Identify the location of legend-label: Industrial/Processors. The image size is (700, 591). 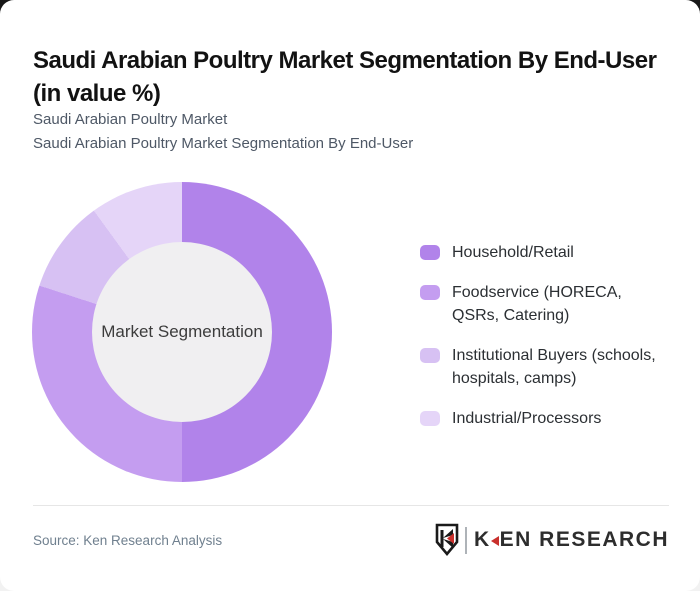
(527, 418).